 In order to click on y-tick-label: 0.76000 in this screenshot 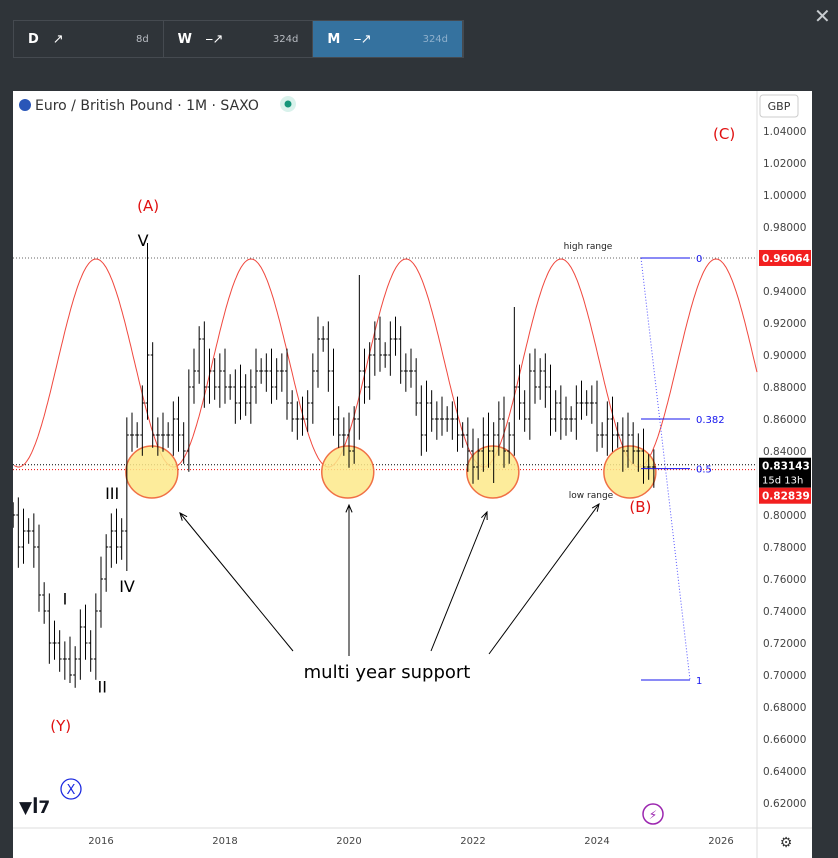, I will do `click(784, 580)`.